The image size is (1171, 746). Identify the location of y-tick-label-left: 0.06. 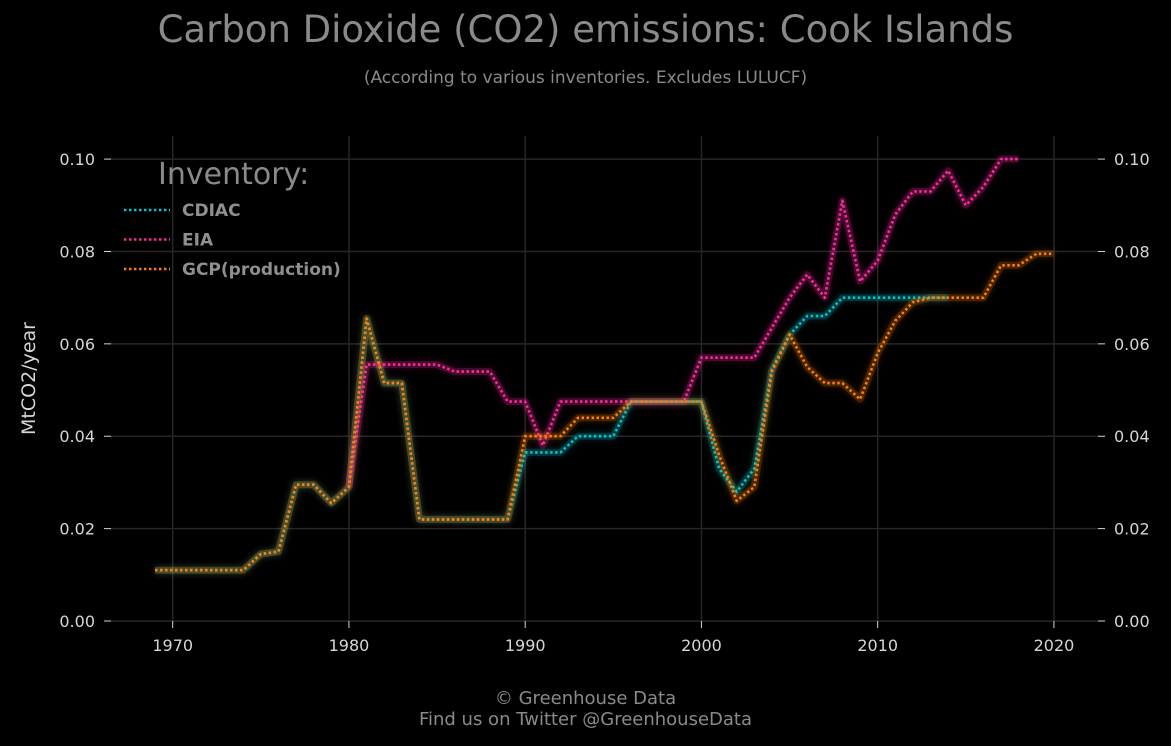
(77, 344).